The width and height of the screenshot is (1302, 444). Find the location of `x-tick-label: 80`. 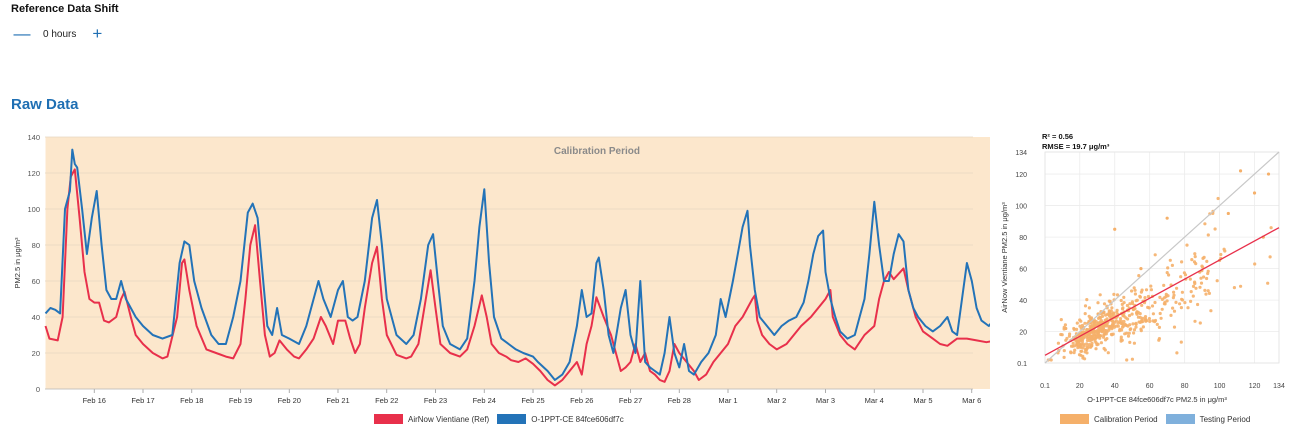

x-tick-label: 80 is located at coordinates (1185, 386).